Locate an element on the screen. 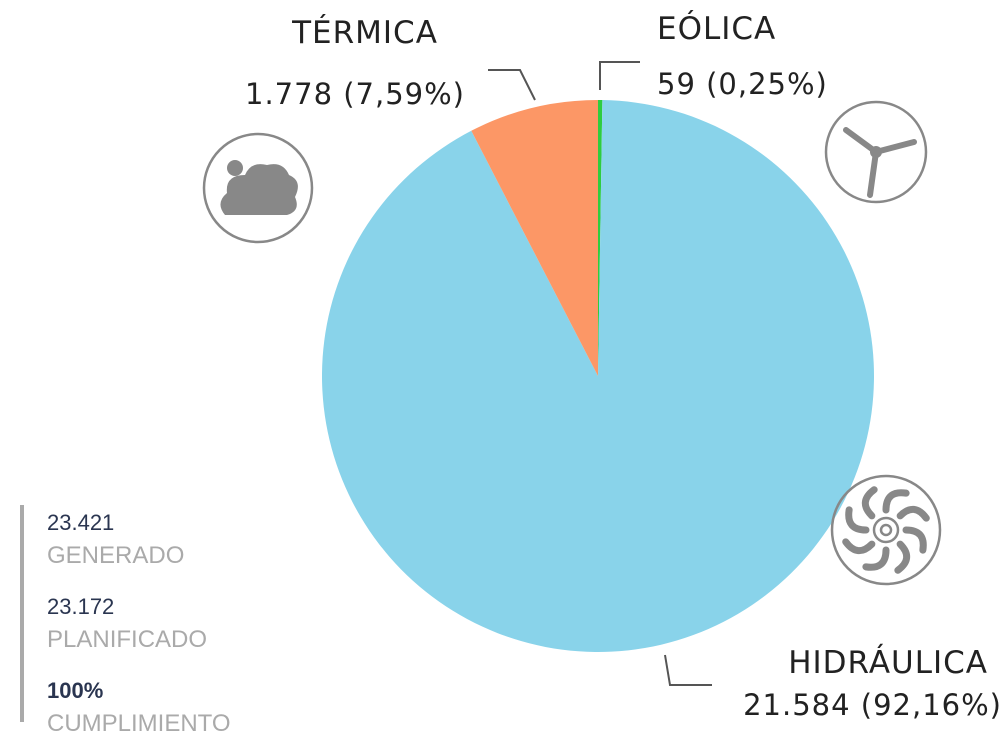  value-label: 21.584 (92,16%) is located at coordinates (872, 705).